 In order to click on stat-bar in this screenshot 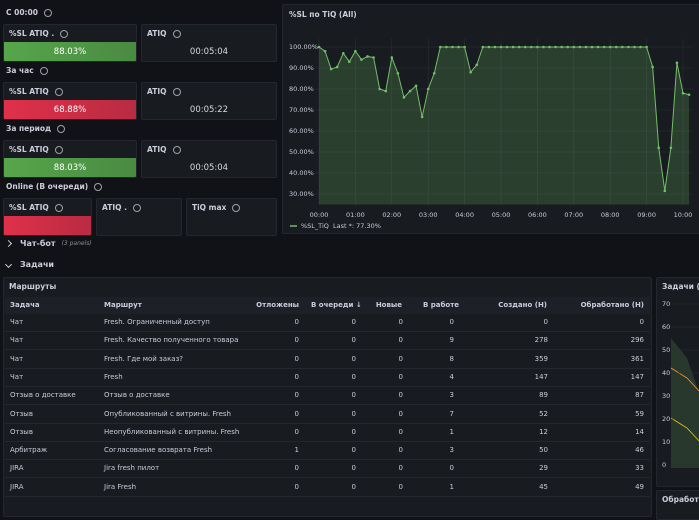, I will do `click(47, 225)`.